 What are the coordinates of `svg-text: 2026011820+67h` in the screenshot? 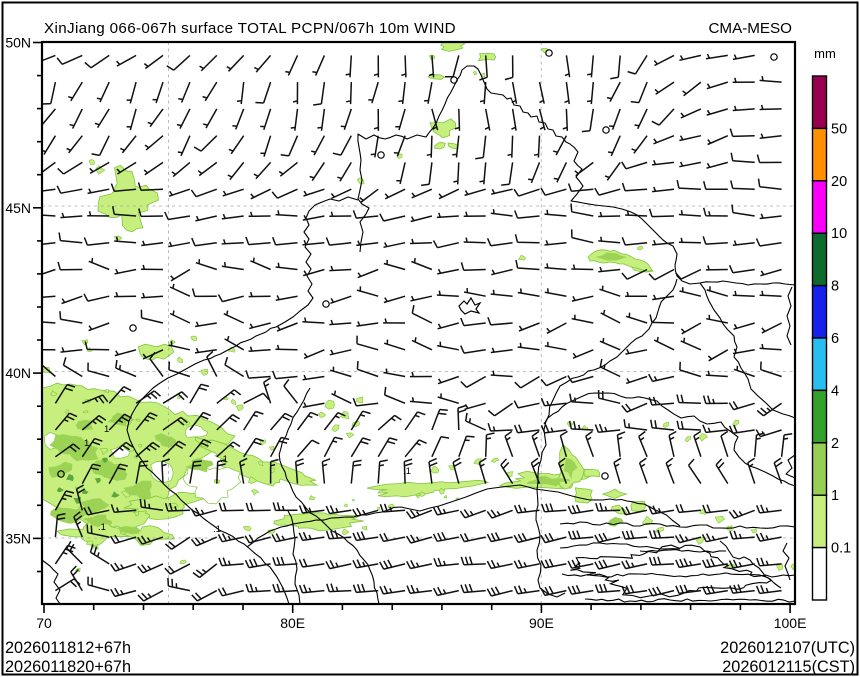 It's located at (68, 667).